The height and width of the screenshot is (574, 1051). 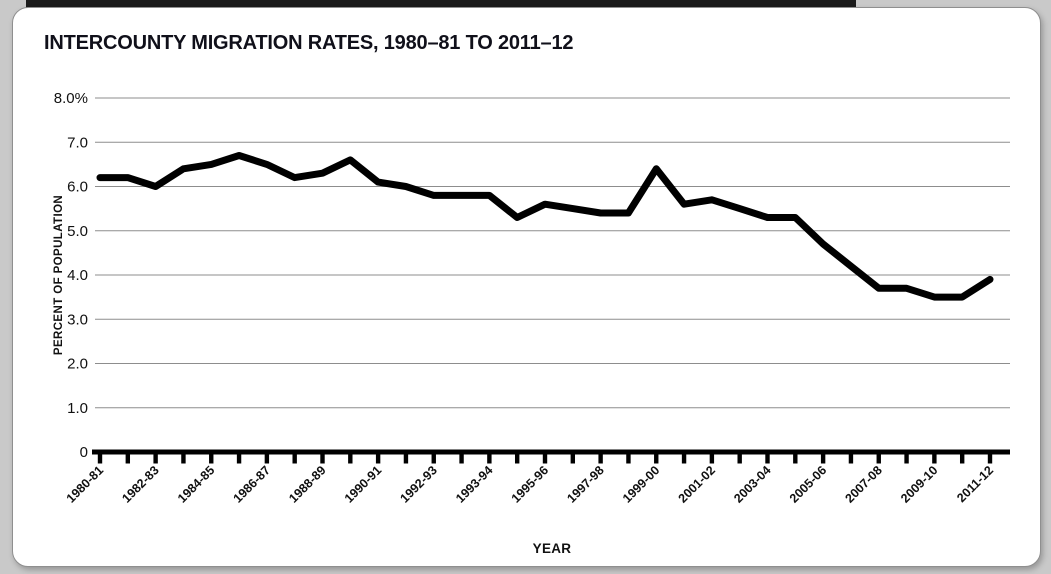 I want to click on x-tick-label: 1986-87, so click(x=252, y=484).